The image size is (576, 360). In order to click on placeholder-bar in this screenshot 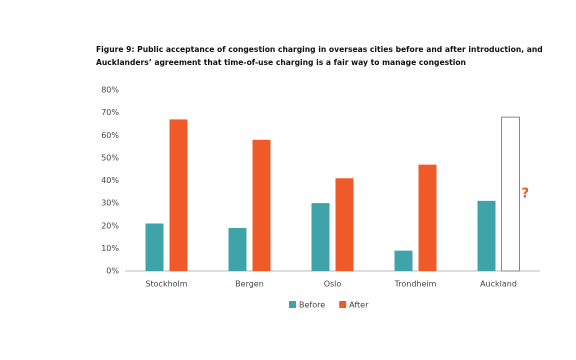, I will do `click(510, 194)`.